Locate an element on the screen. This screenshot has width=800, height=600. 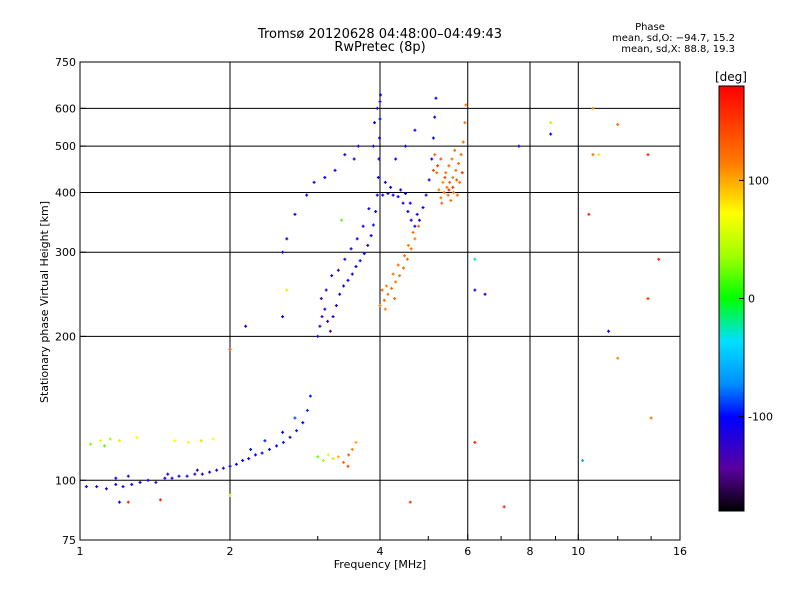
phase-stats-o: mean, sd,O: −94.7, 15.2 is located at coordinates (673, 38).